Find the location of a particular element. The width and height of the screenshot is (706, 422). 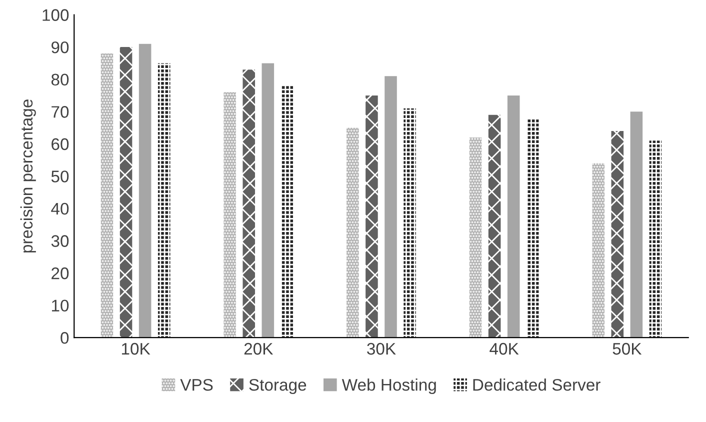

y-tick-label: 80 is located at coordinates (60, 80).